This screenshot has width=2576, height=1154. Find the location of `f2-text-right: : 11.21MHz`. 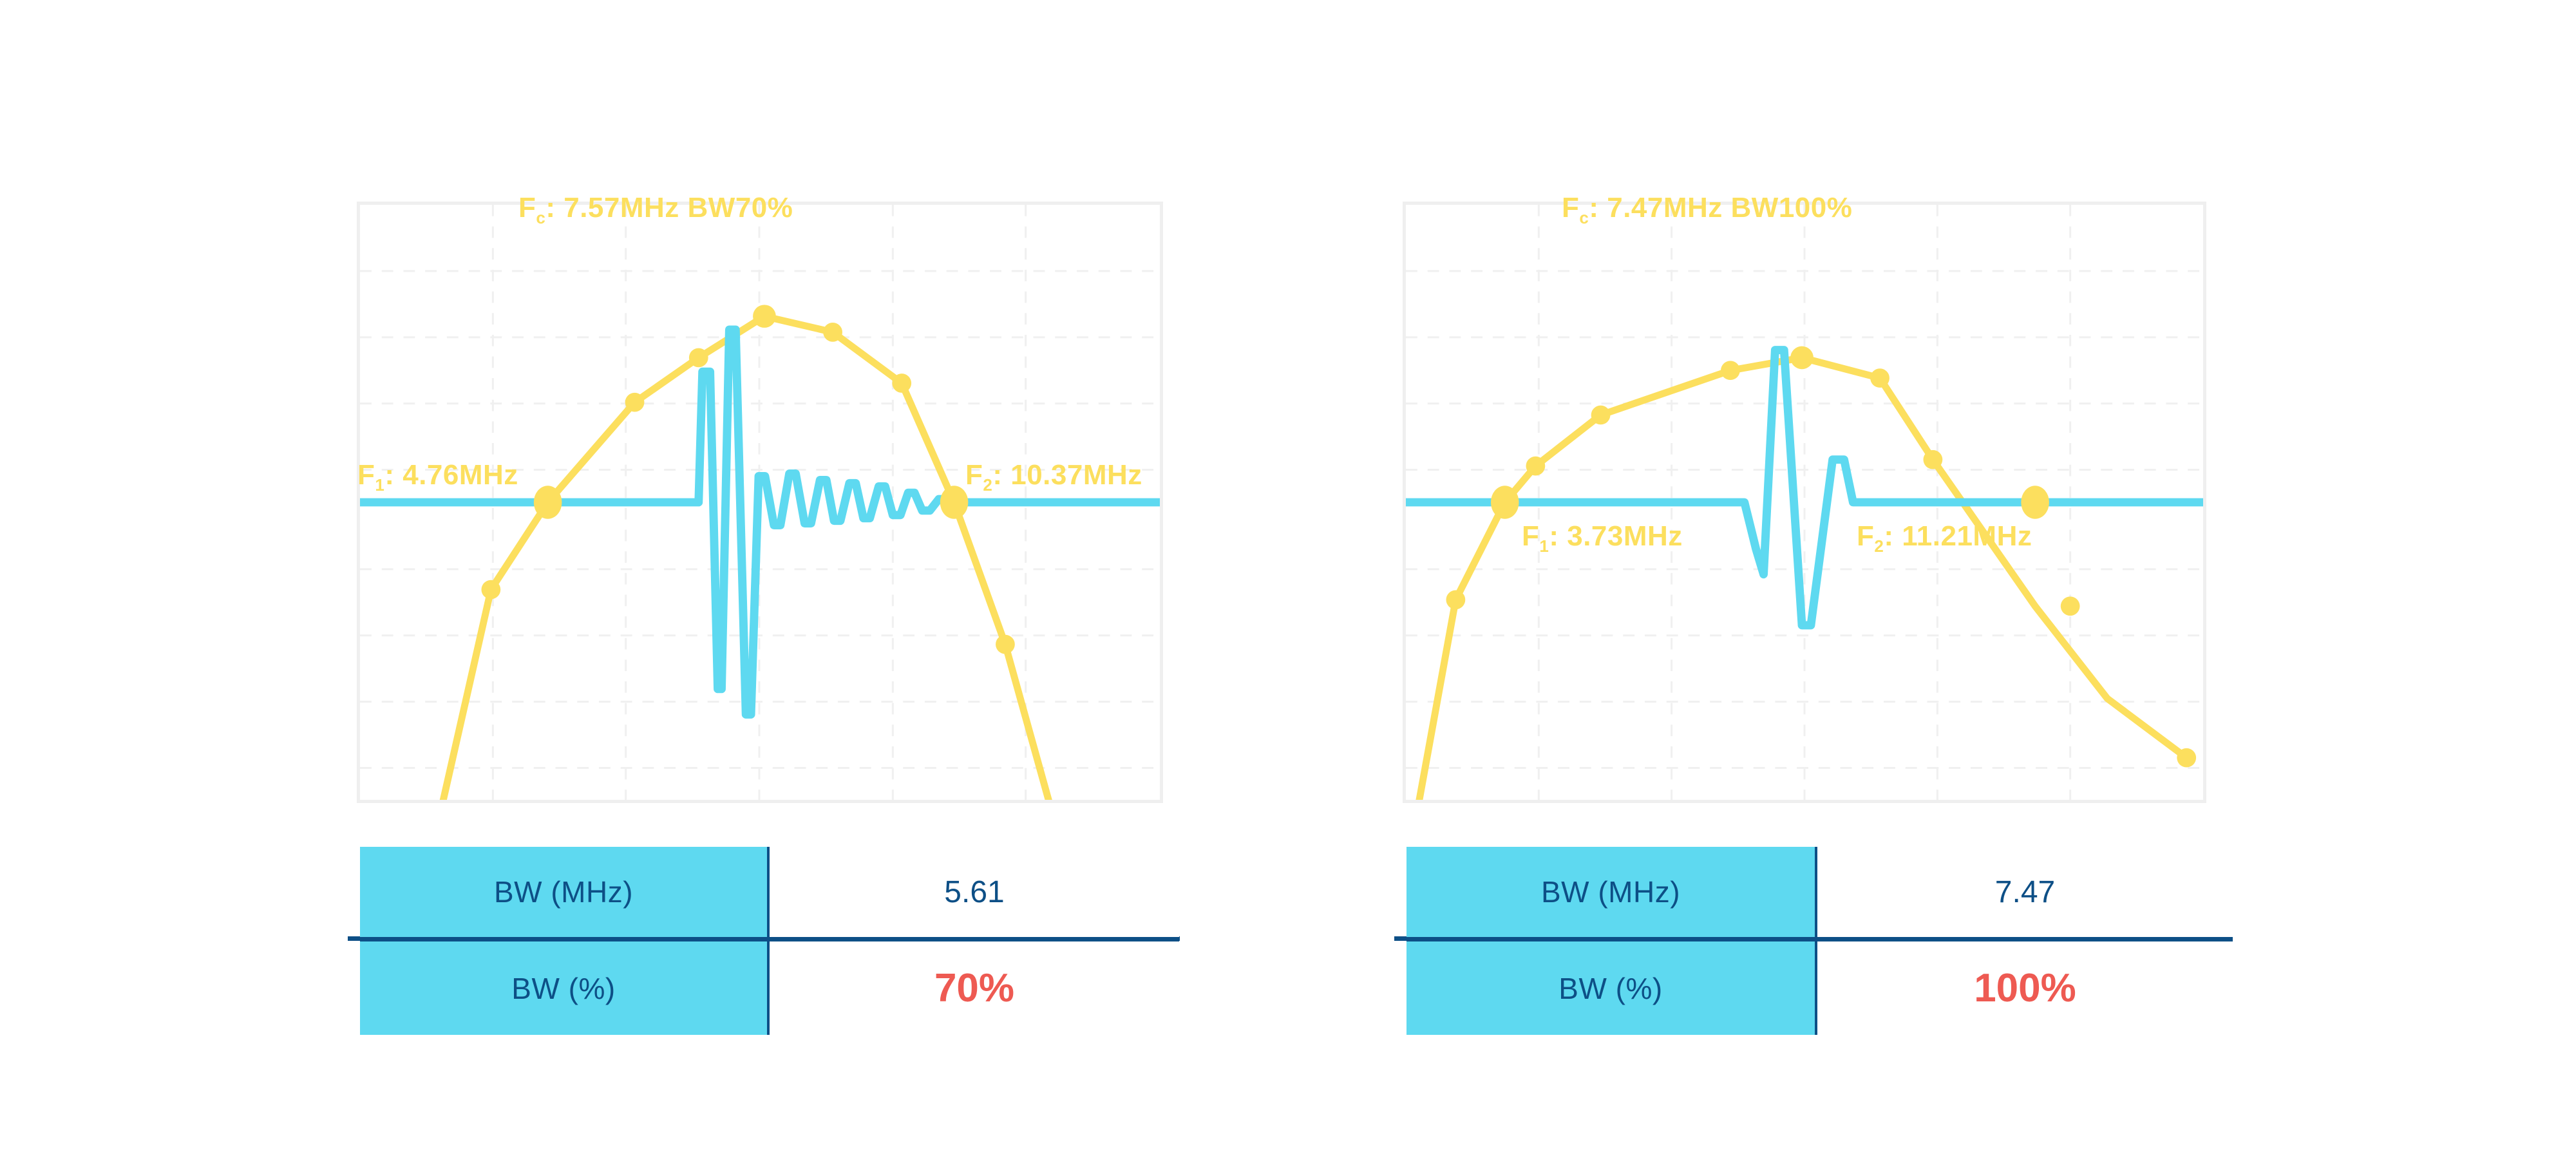

f2-text-right: : 11.21MHz is located at coordinates (1958, 536).